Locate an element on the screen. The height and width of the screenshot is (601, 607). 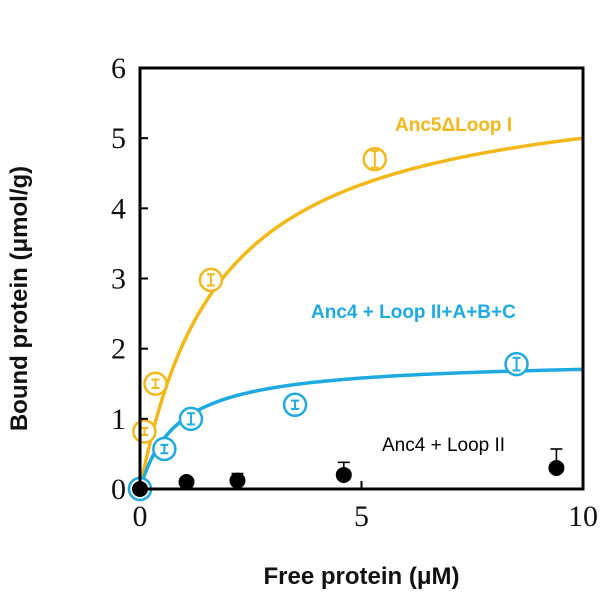
y-tick-label-2: 2 is located at coordinates (118, 349).